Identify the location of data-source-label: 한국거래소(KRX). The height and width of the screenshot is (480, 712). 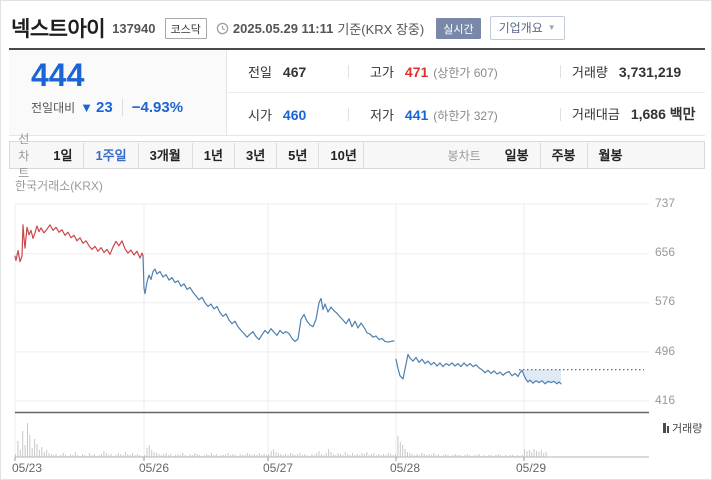
(59, 186).